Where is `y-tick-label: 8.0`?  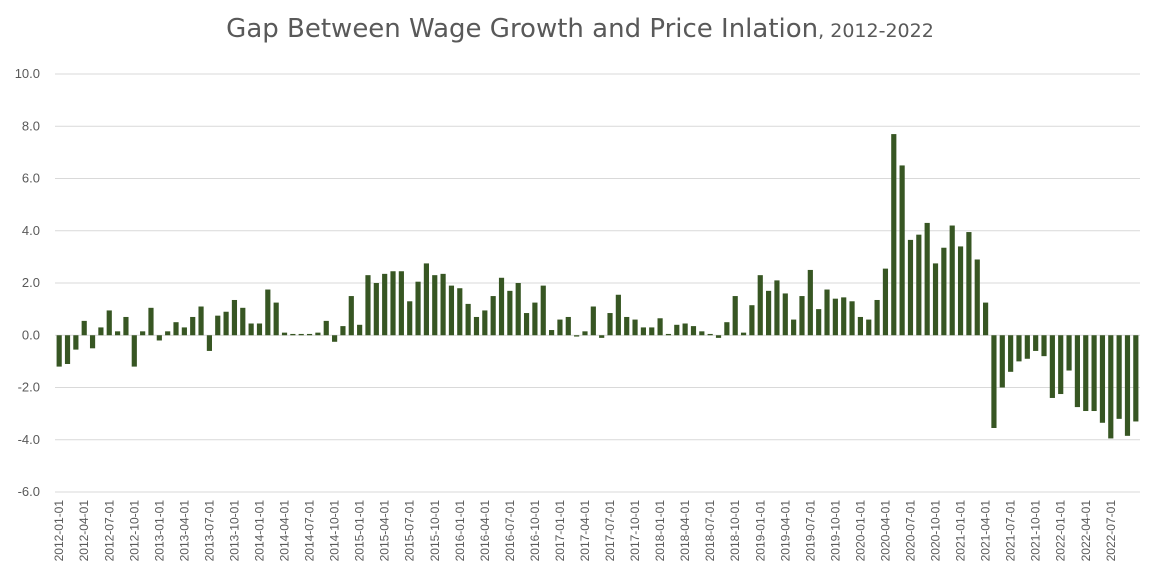
y-tick-label: 8.0 is located at coordinates (31, 125).